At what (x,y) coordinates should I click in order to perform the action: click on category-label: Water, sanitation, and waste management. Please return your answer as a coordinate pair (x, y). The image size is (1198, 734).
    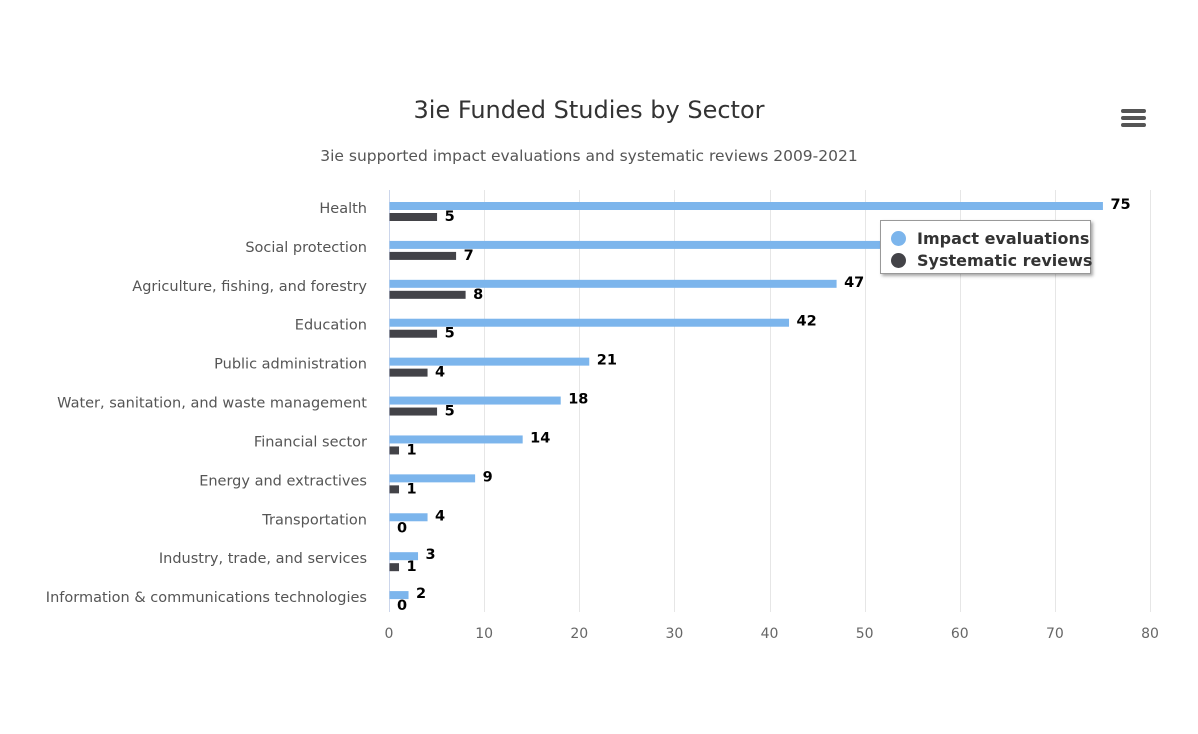
    Looking at the image, I should click on (212, 404).